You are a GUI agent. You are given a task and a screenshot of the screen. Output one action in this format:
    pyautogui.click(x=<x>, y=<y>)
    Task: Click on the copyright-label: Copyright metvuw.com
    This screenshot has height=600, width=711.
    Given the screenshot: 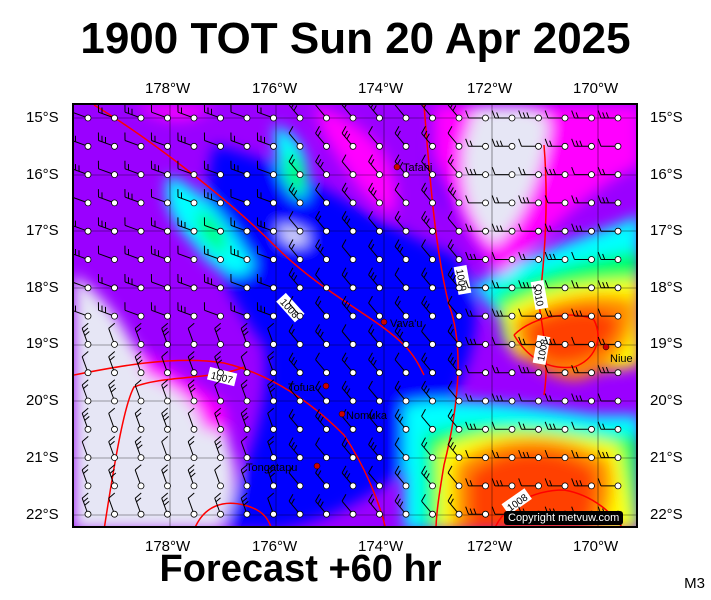 What is the action you would take?
    pyautogui.click(x=564, y=518)
    